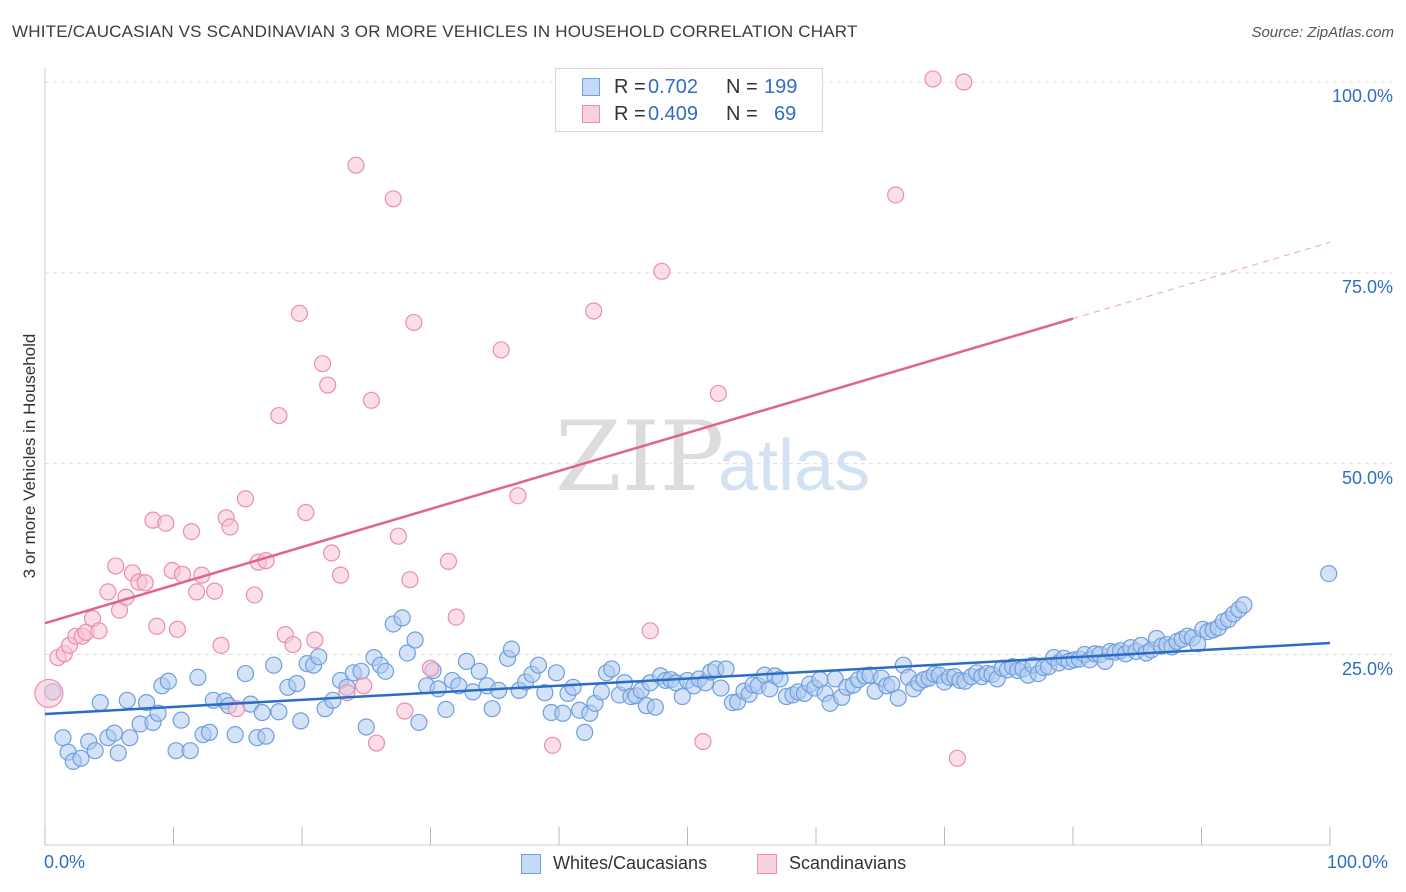 This screenshot has width=1406, height=892. I want to click on legend-row-whites: R = 0.702 N = 199, so click(689, 87).